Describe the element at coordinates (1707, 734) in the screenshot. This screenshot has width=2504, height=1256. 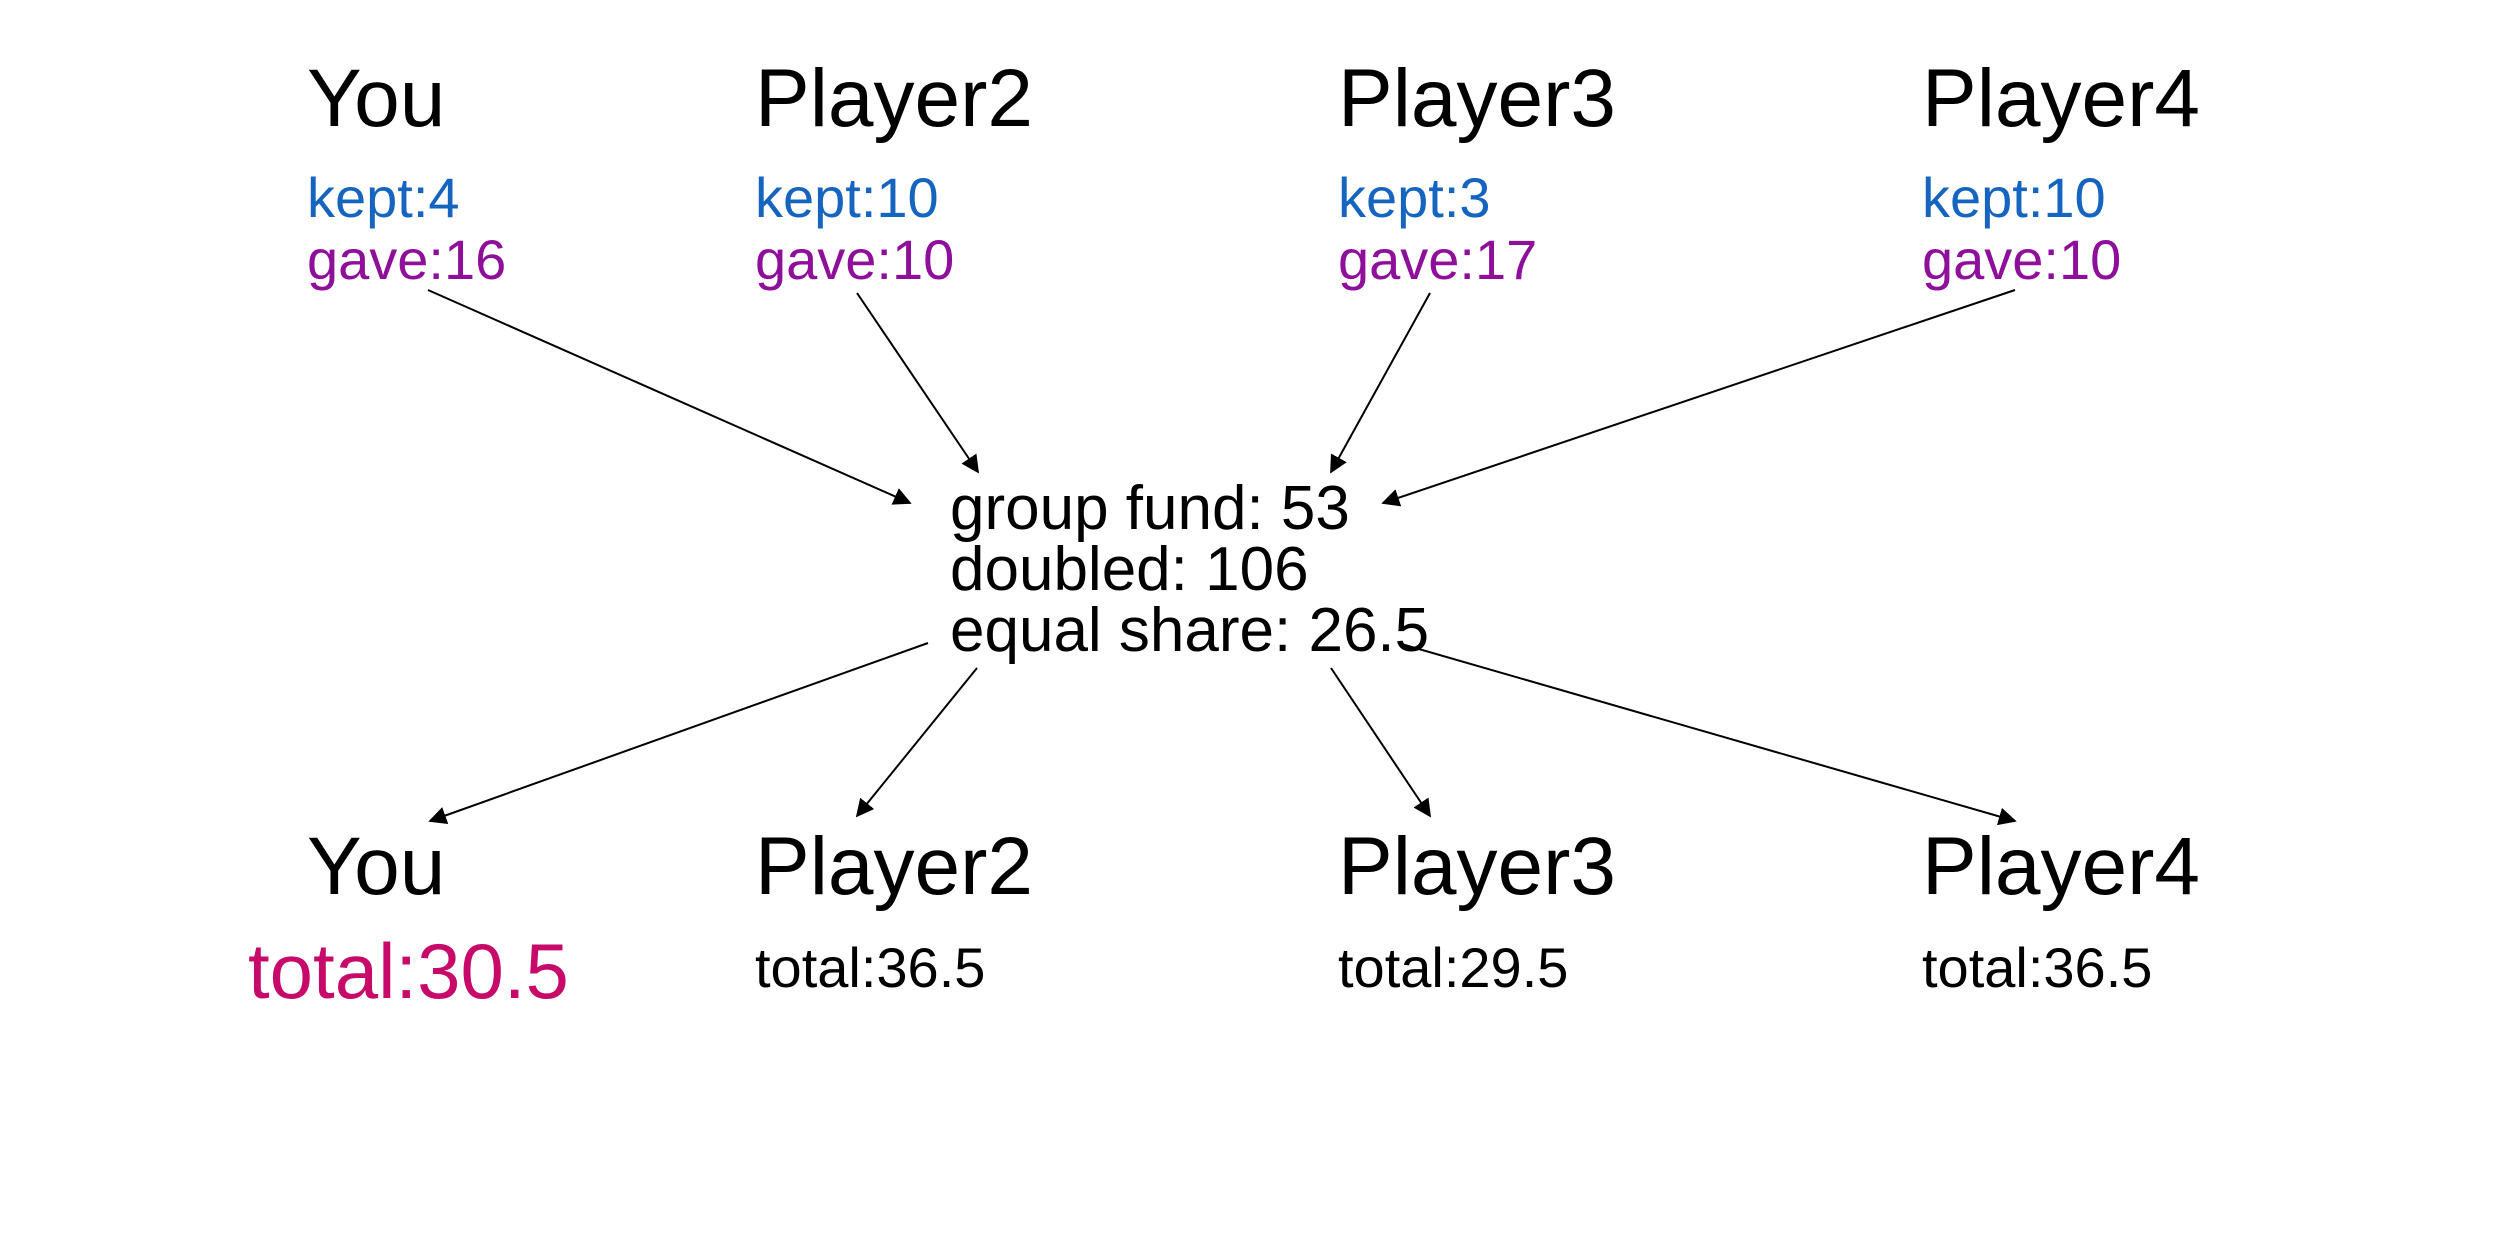
I see `arrow-fund-to-player4` at that location.